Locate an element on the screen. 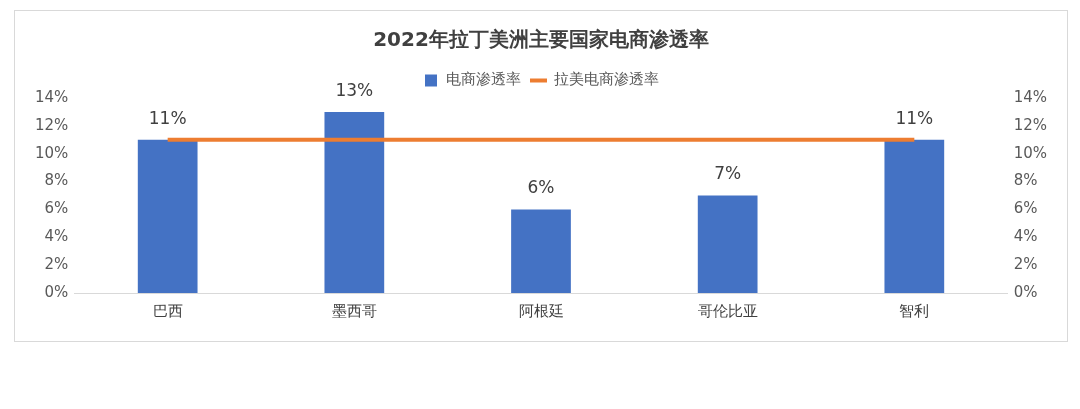 This screenshot has height=409, width=1080. x-tick-label: 哥伦比亚 is located at coordinates (727, 310).